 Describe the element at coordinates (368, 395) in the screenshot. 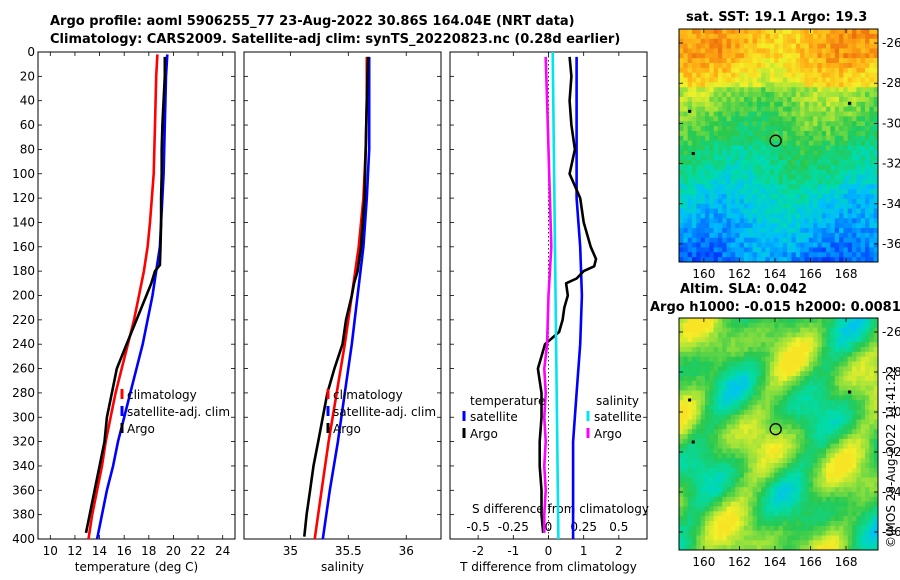

I see `legend-label: climatology` at that location.